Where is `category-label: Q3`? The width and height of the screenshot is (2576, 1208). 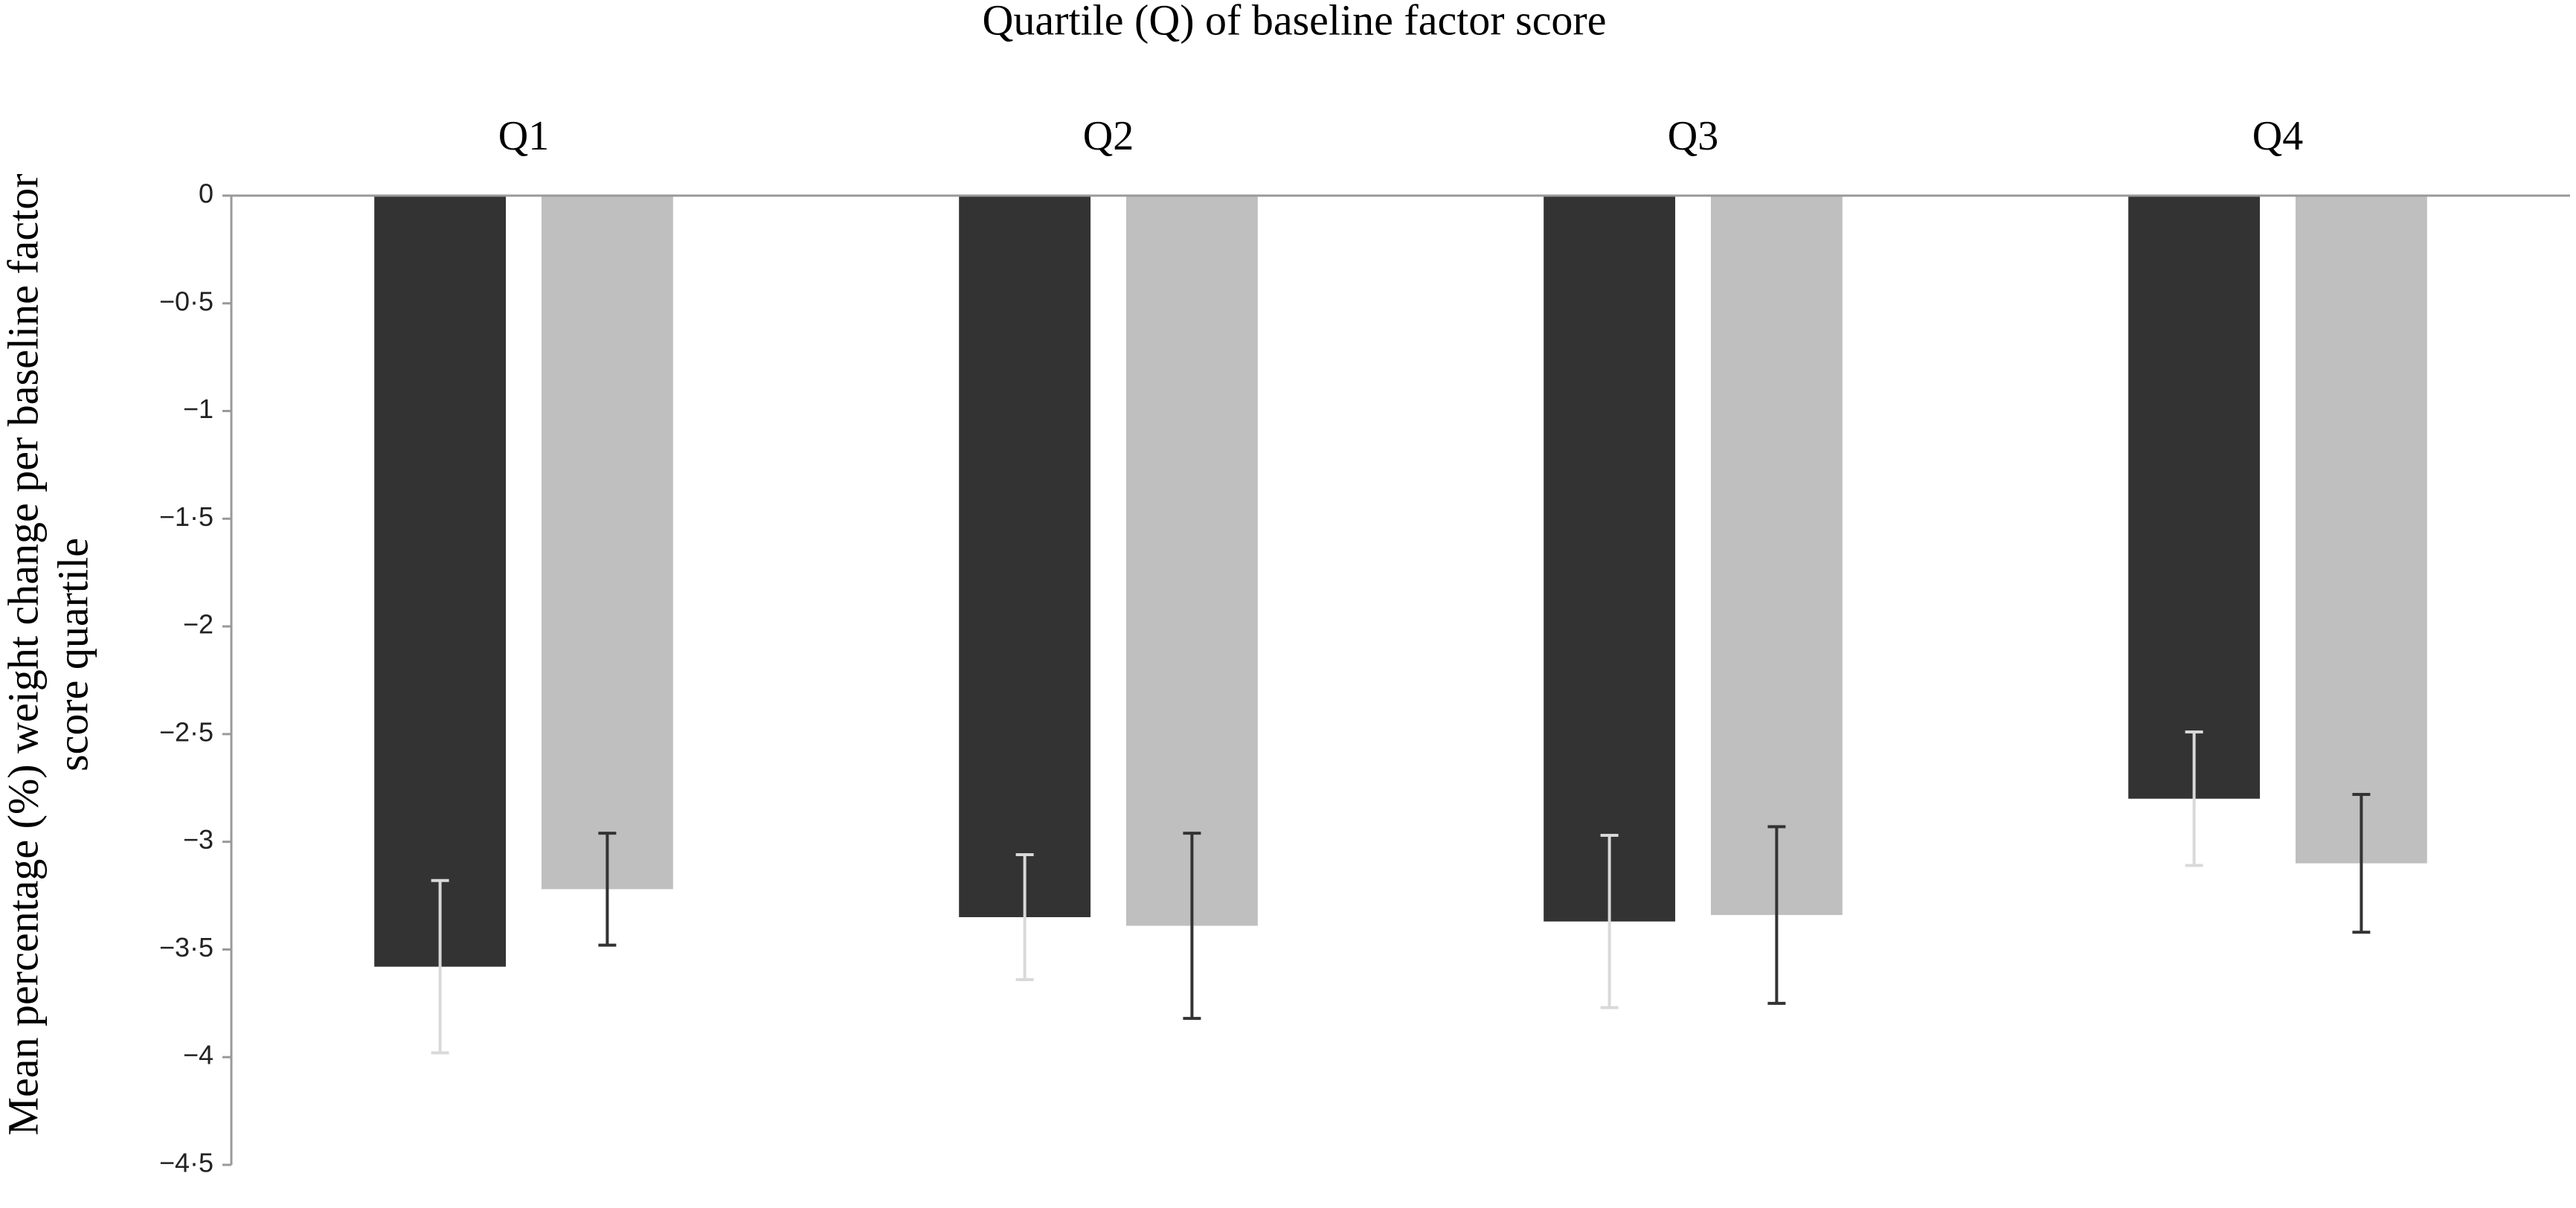 category-label: Q3 is located at coordinates (1693, 136).